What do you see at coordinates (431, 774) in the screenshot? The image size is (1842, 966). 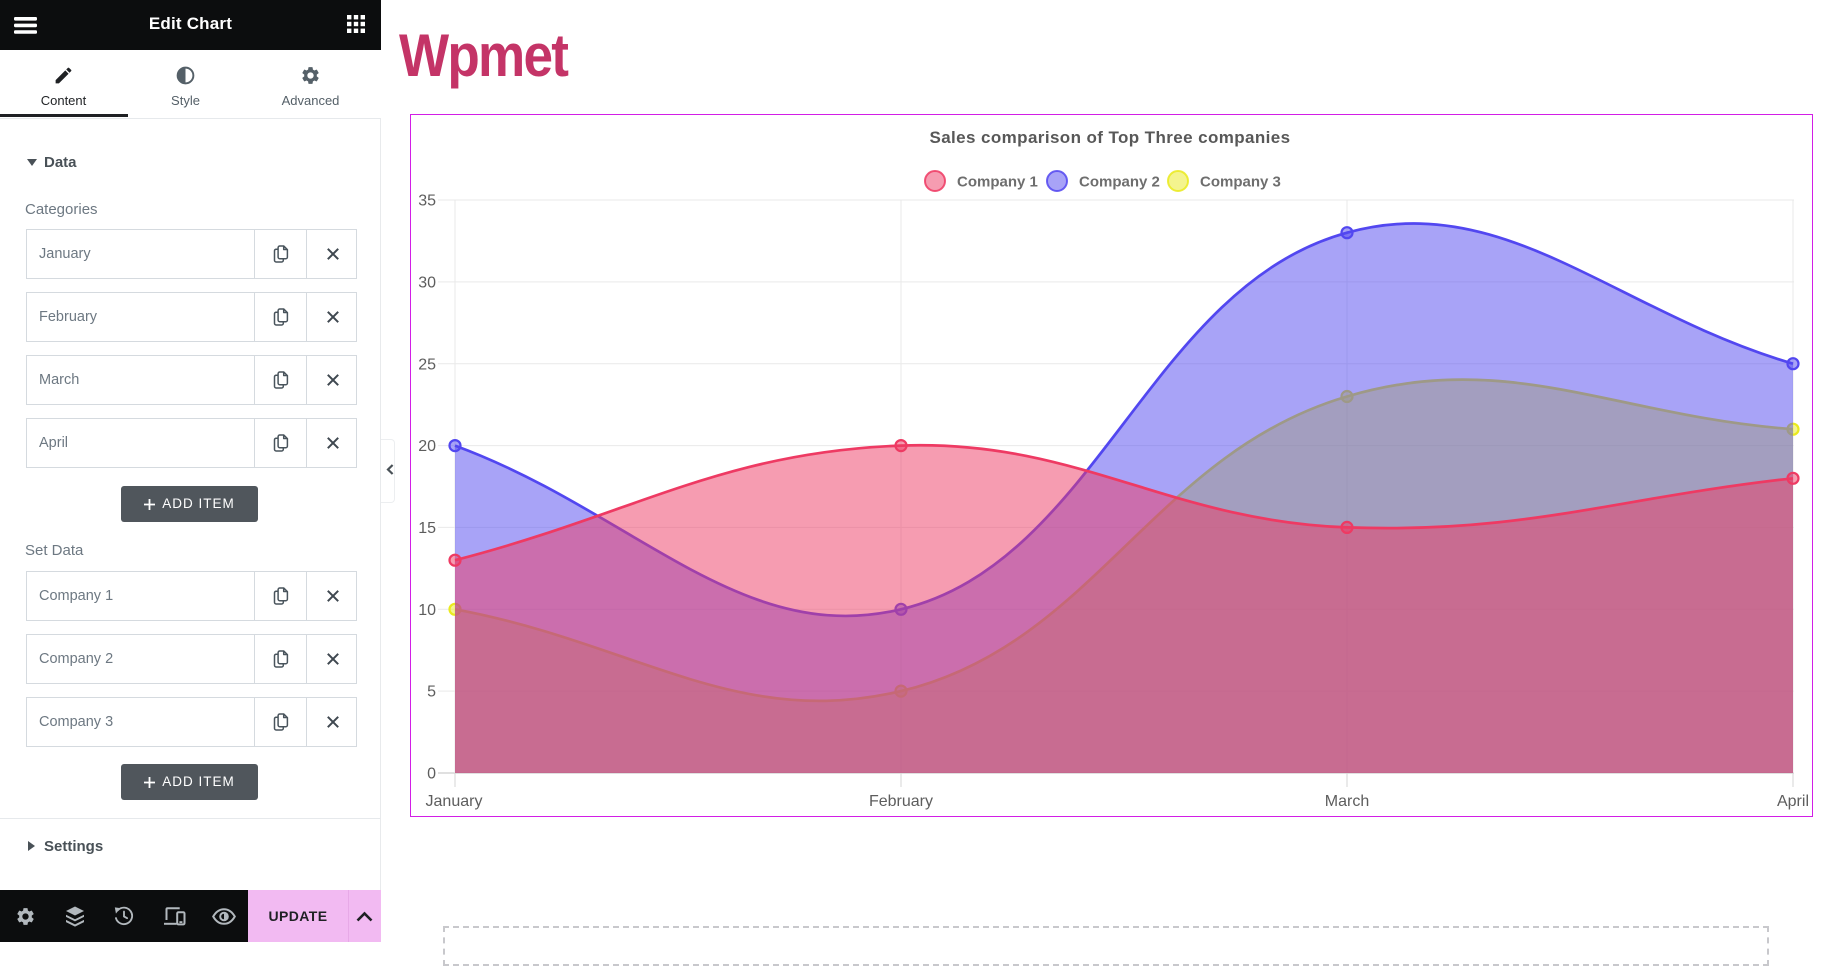 I see `svg-text: 0` at bounding box center [431, 774].